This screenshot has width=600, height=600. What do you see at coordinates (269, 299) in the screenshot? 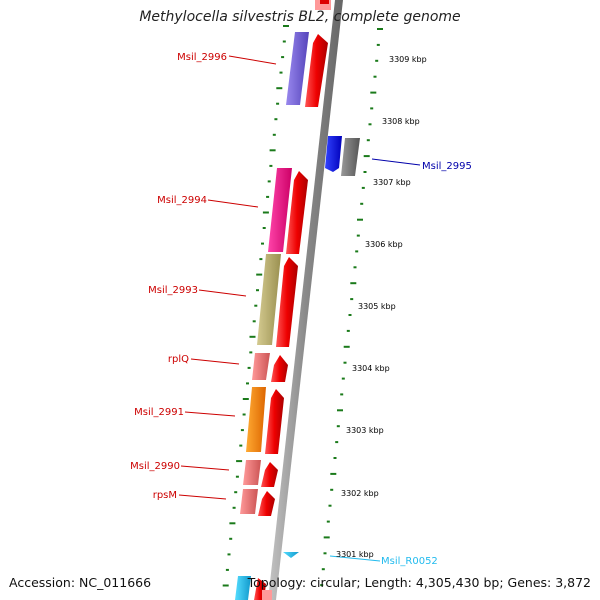
I see `gene-msil-2993-block` at bounding box center [269, 299].